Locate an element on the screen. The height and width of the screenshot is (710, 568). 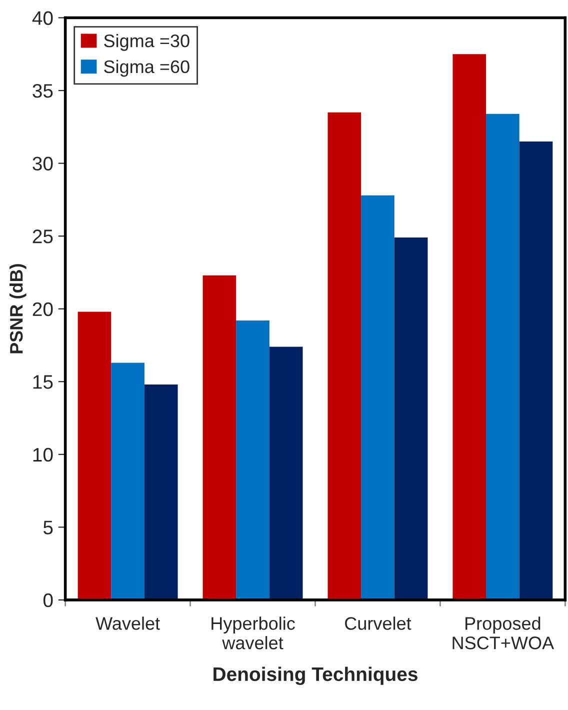
y-tick-label: 15 is located at coordinates (43, 382).